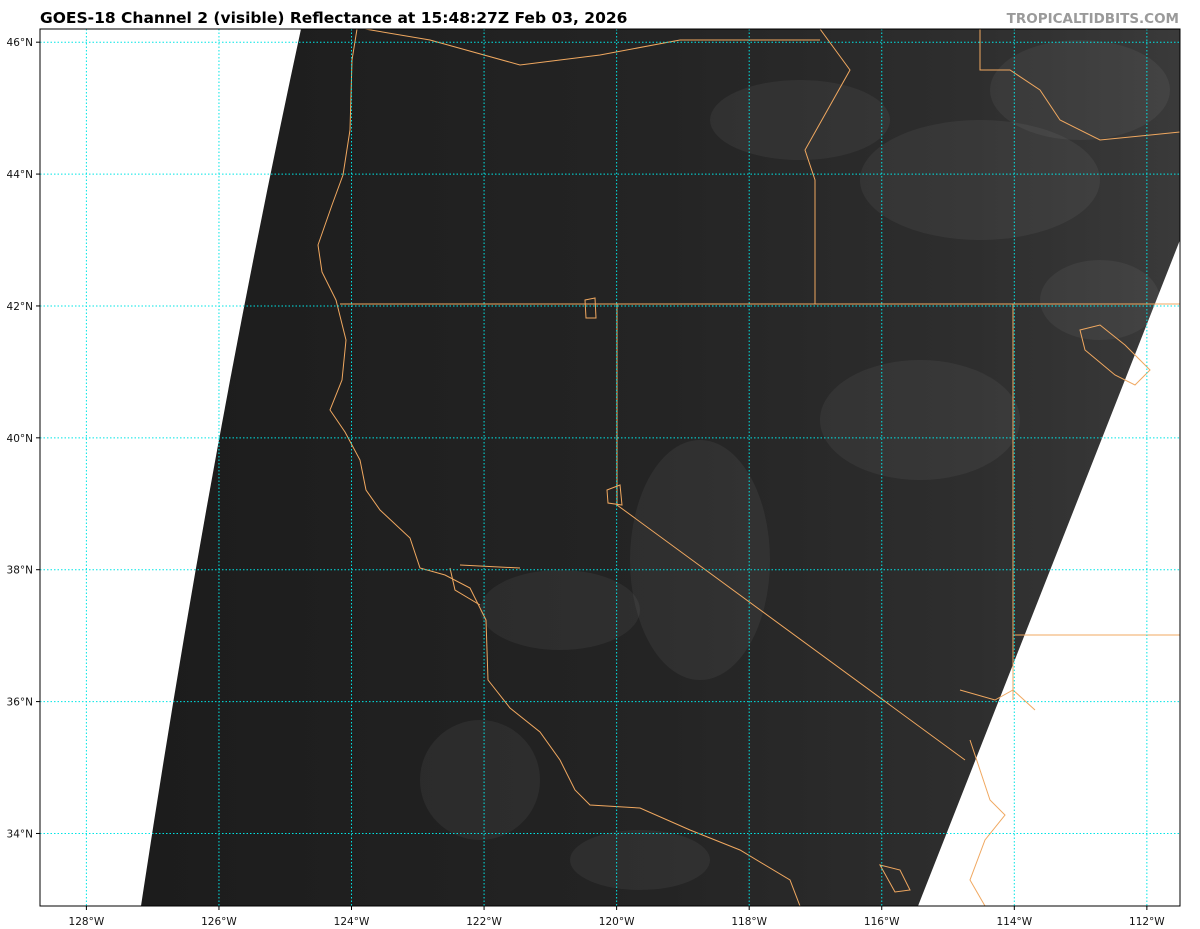 The width and height of the screenshot is (1200, 929). I want to click on longitude-label: 122°W, so click(484, 922).